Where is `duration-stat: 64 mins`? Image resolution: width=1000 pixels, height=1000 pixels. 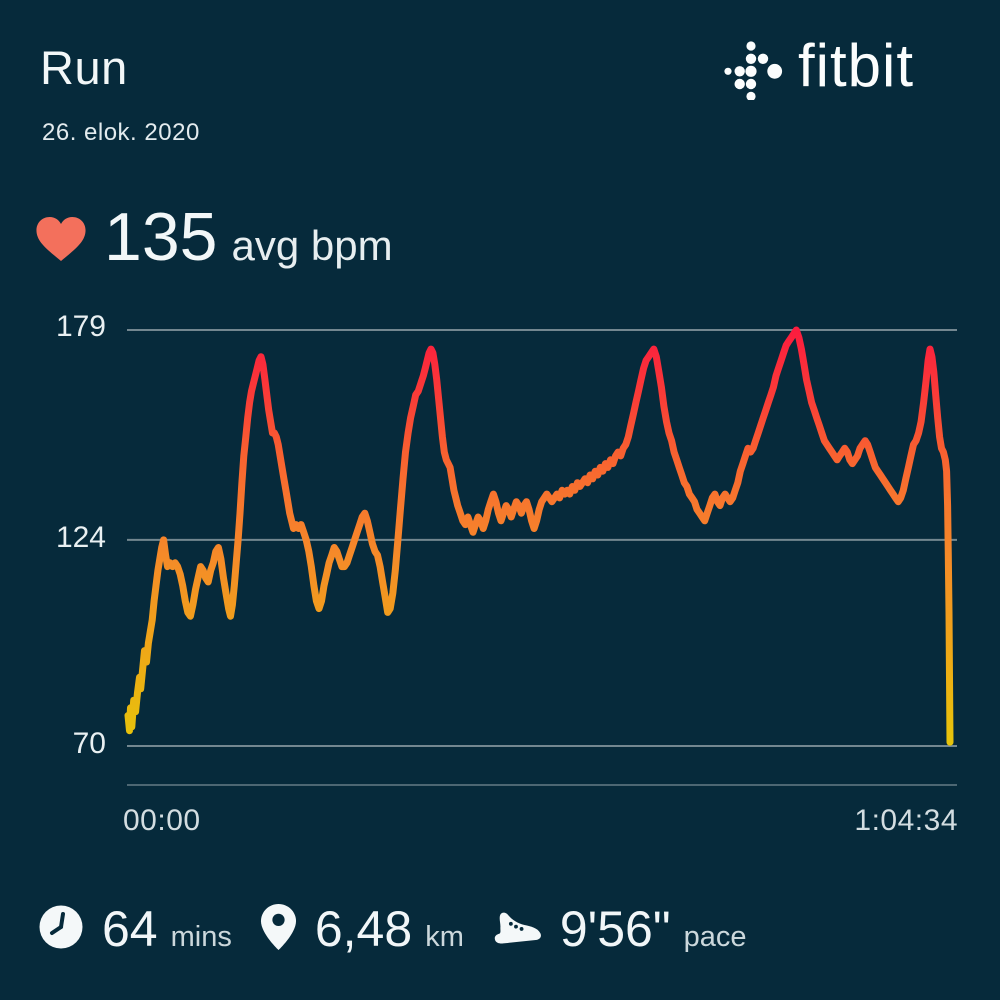 duration-stat: 64 mins is located at coordinates (135, 929).